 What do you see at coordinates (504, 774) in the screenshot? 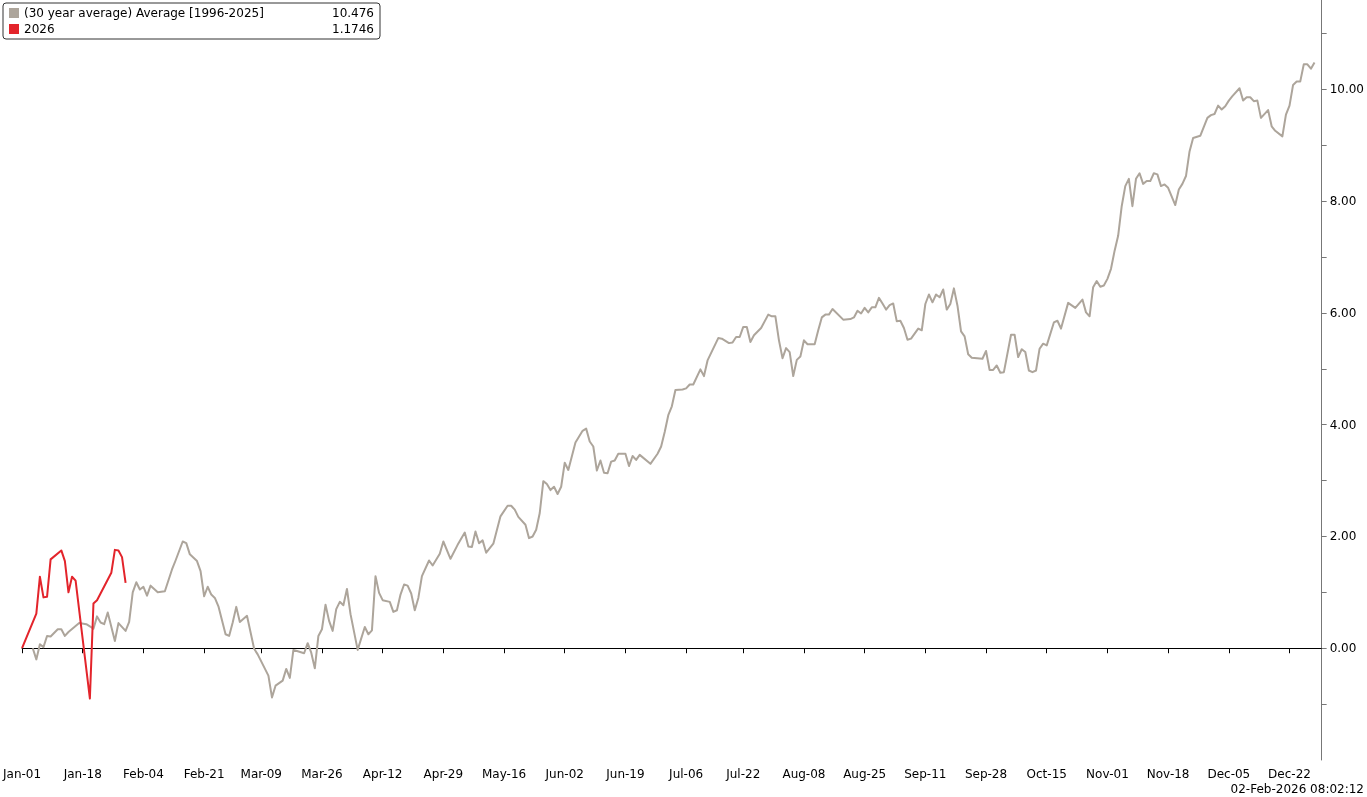
I see `x-tick-label: May-16` at bounding box center [504, 774].